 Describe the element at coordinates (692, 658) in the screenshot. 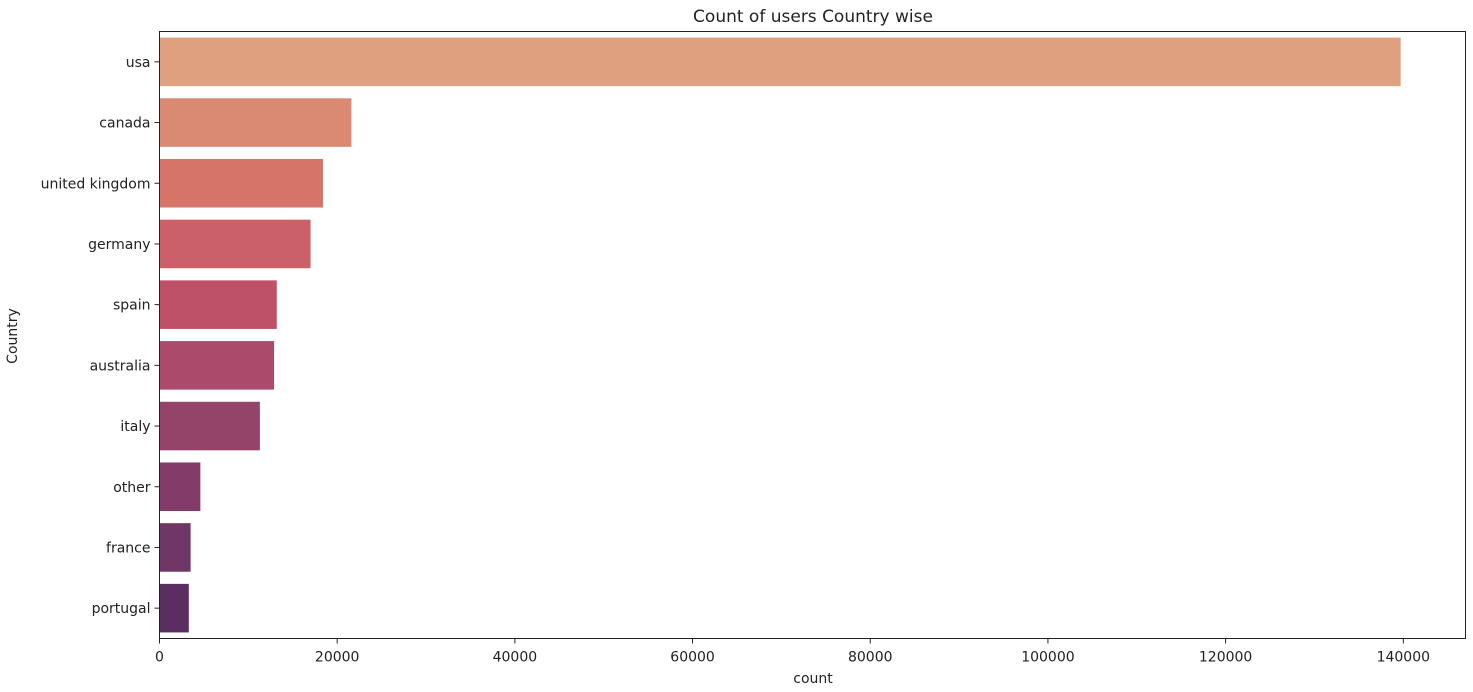

I see `x-tick-label: 60000` at that location.